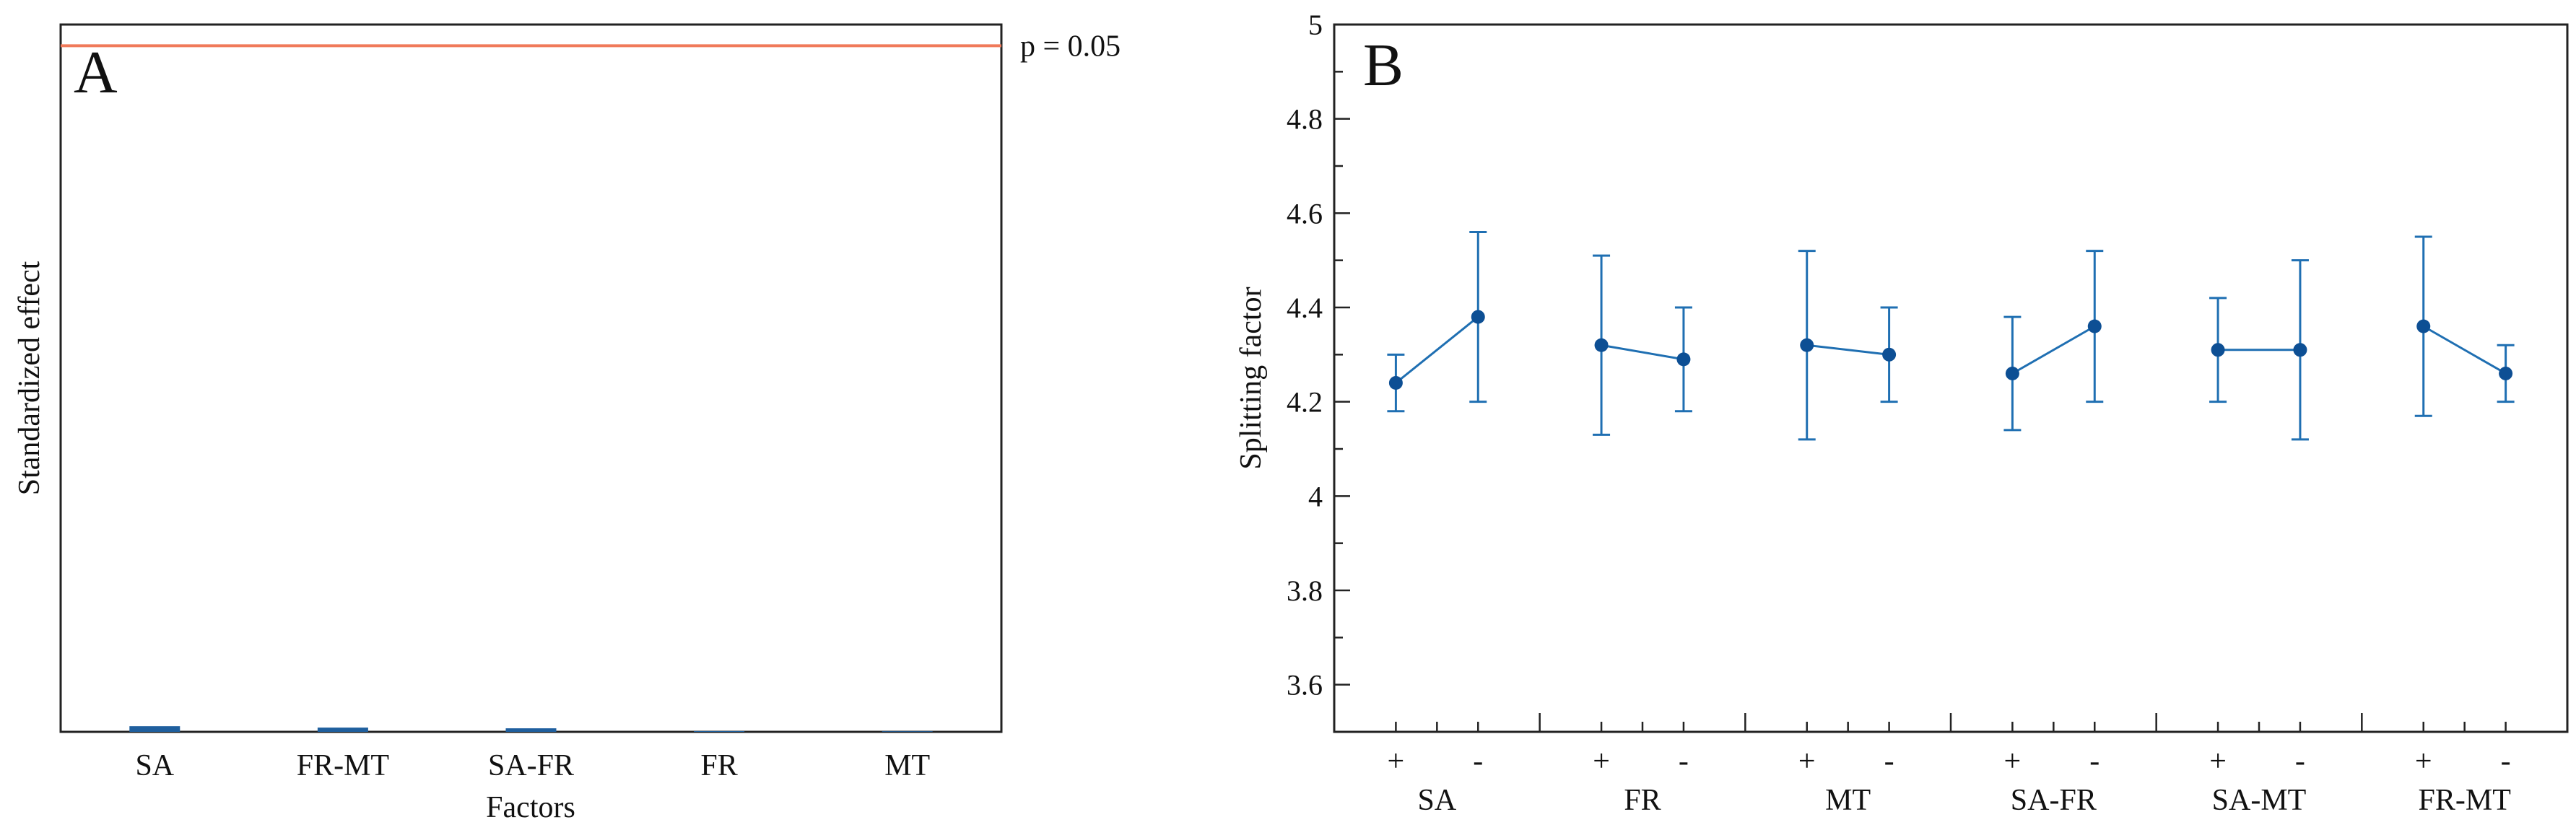  I want to click on series-line-sa-fr, so click(2053, 350).